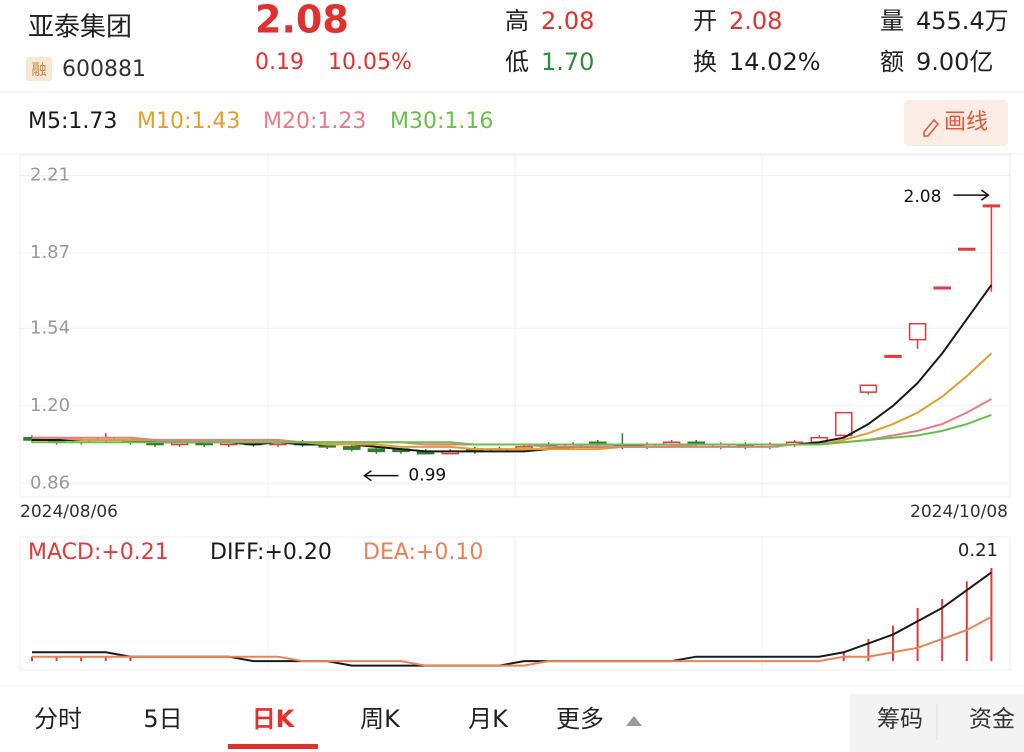 This screenshot has width=1024, height=752. Describe the element at coordinates (279, 62) in the screenshot. I see `change: 0.19` at that location.